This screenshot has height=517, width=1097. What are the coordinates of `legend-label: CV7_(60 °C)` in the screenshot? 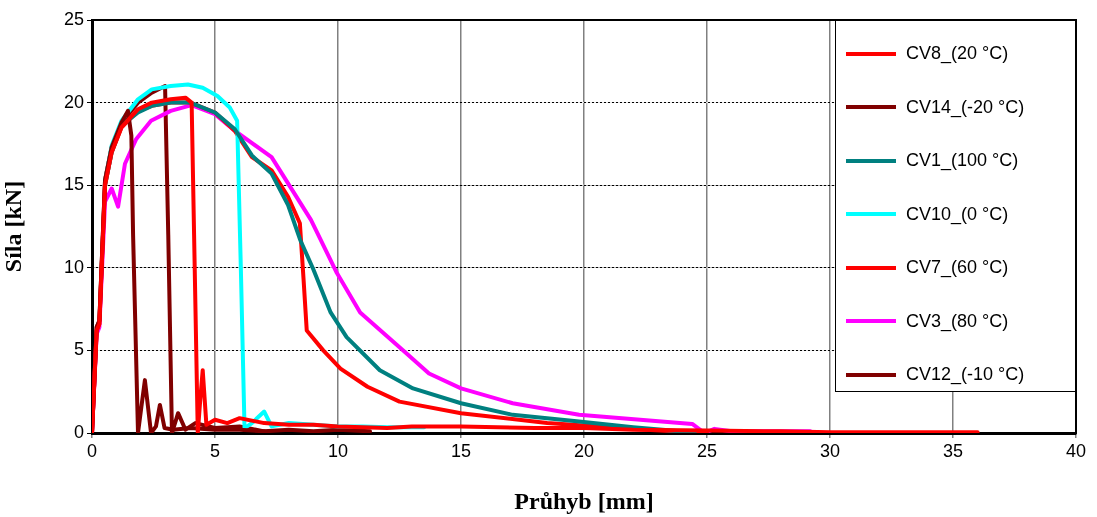 It's located at (957, 268).